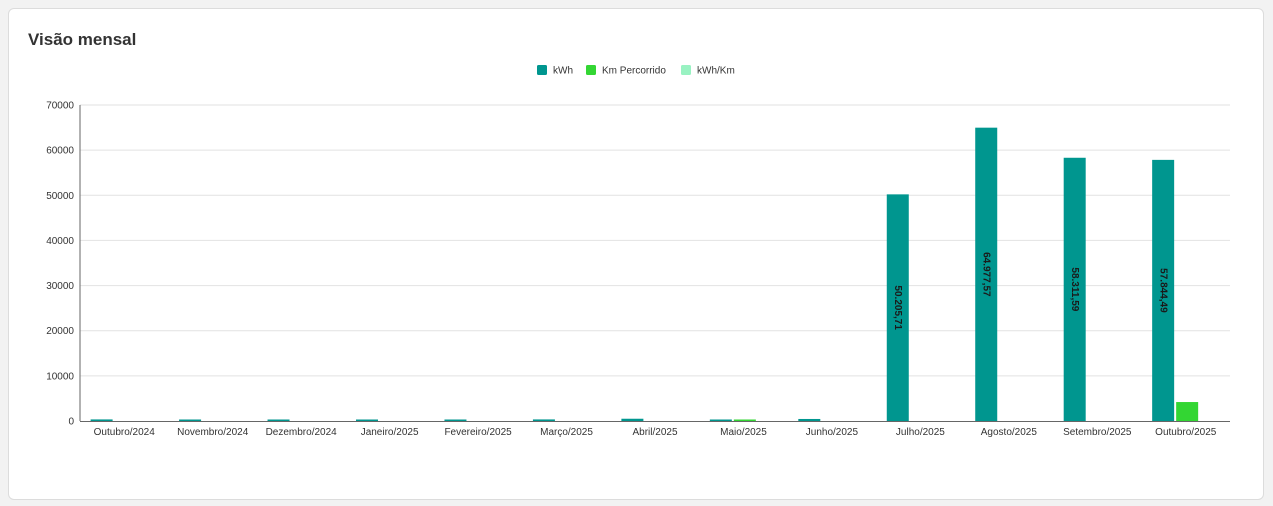 The width and height of the screenshot is (1273, 506). I want to click on y-tick-label: 10000, so click(60, 376).